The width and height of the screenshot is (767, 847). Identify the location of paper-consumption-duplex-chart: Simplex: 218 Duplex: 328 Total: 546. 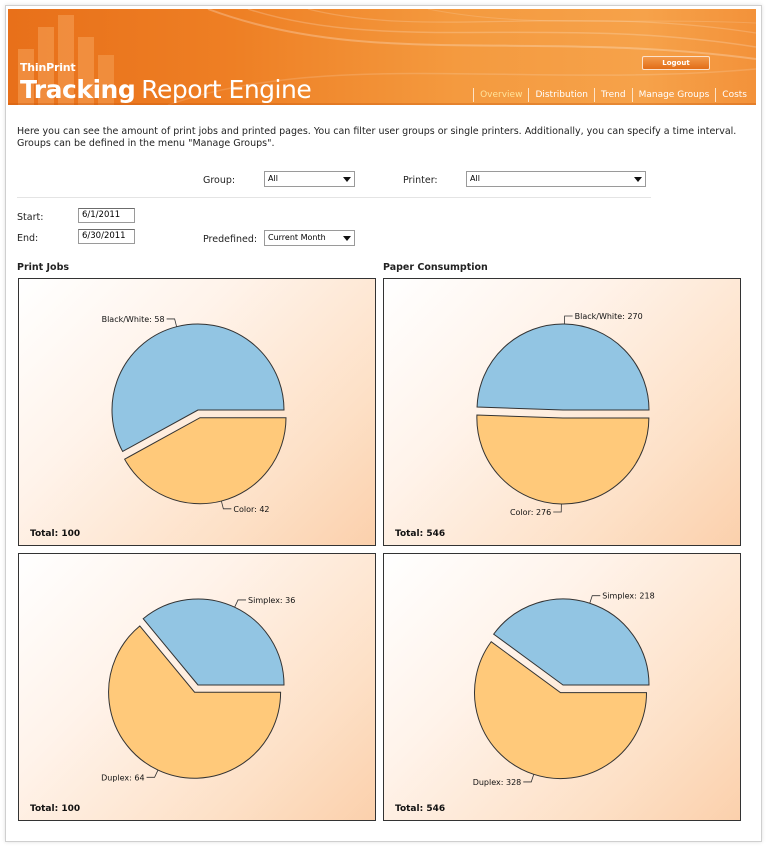
(562, 687).